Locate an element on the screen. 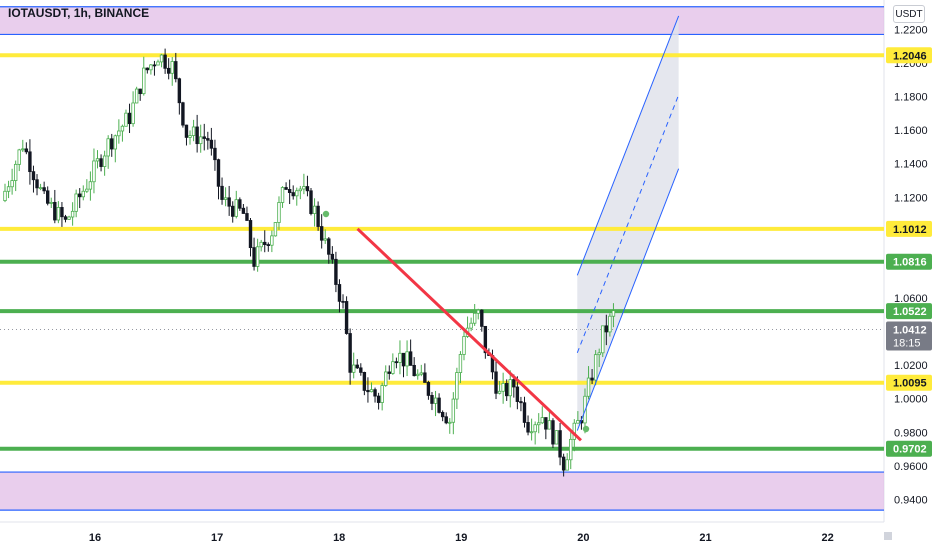  trendline is located at coordinates (469, 334).